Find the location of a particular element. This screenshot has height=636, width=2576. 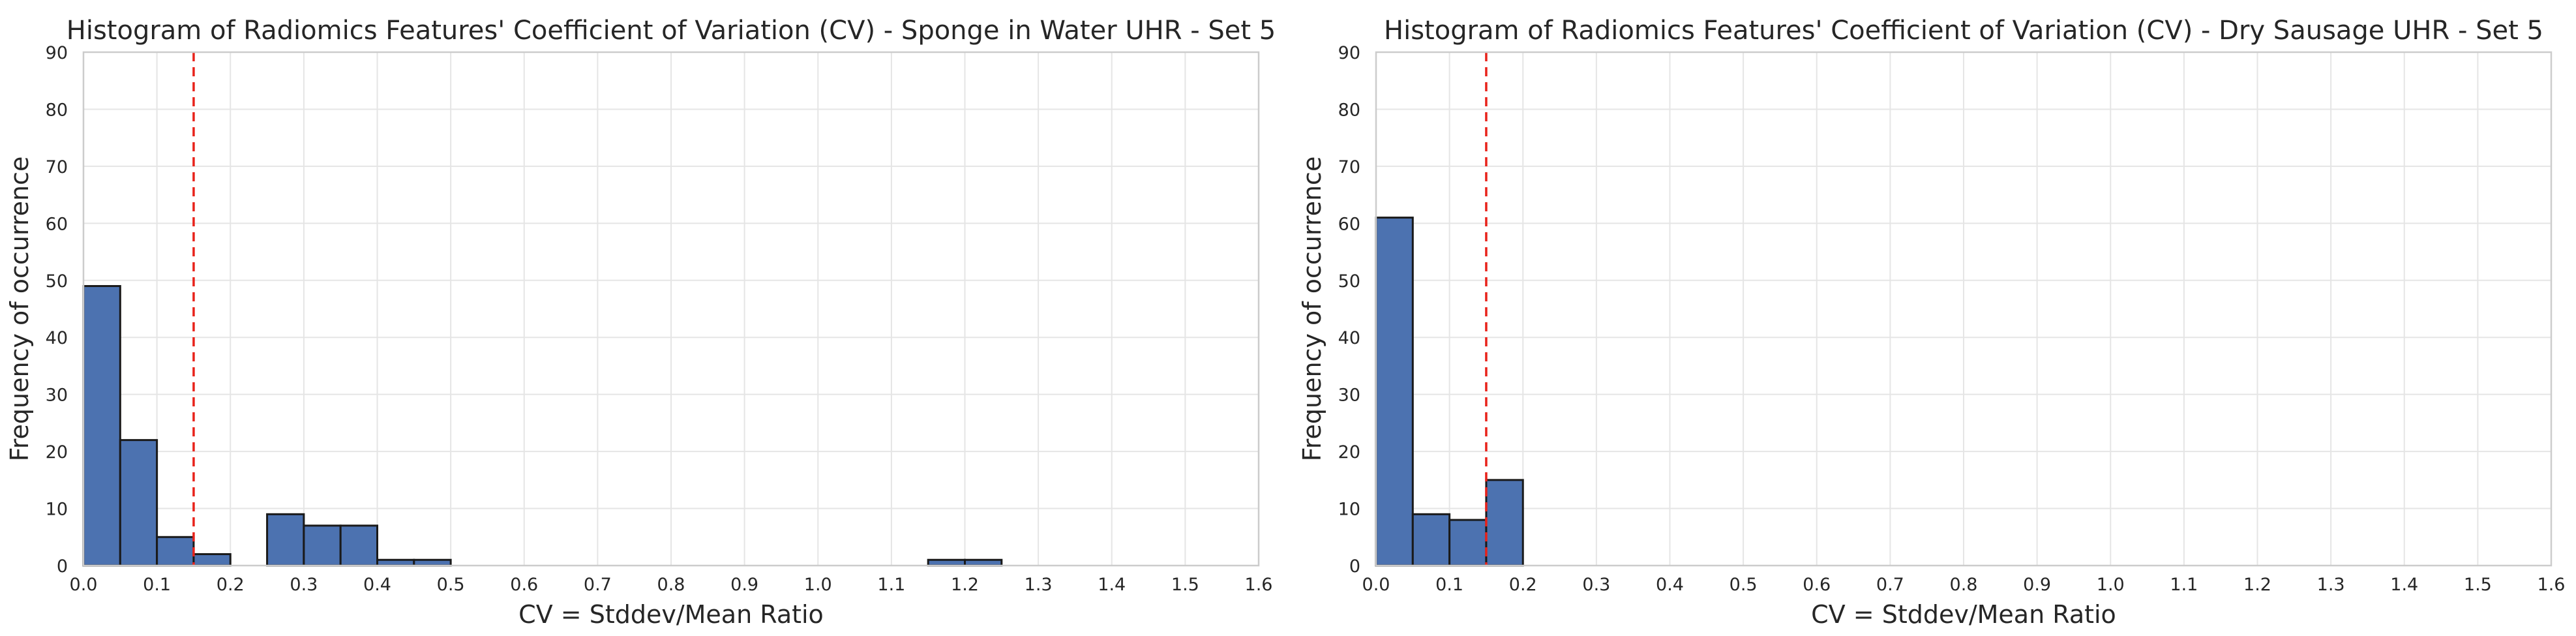

sponge-y-tick-label: 80 is located at coordinates (57, 110).